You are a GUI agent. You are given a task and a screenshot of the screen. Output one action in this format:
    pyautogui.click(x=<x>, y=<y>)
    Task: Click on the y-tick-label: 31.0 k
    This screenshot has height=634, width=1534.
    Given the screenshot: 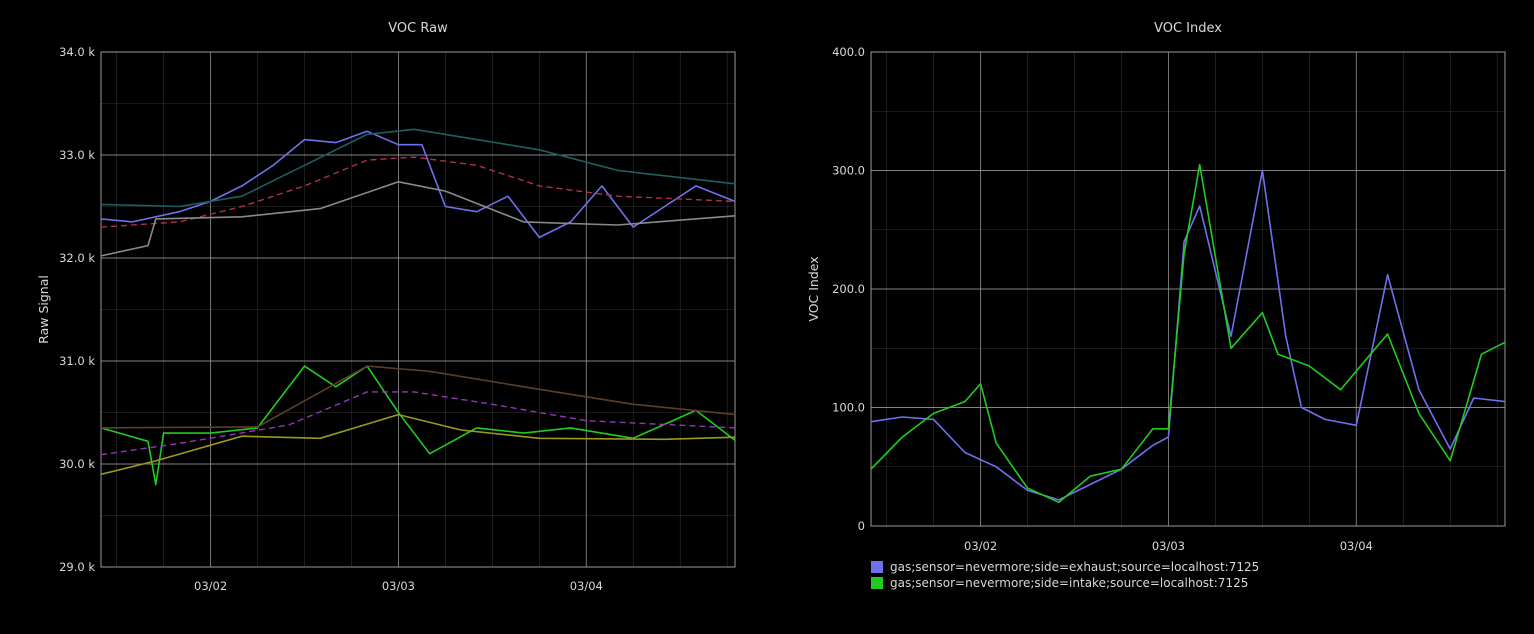 What is the action you would take?
    pyautogui.click(x=77, y=361)
    